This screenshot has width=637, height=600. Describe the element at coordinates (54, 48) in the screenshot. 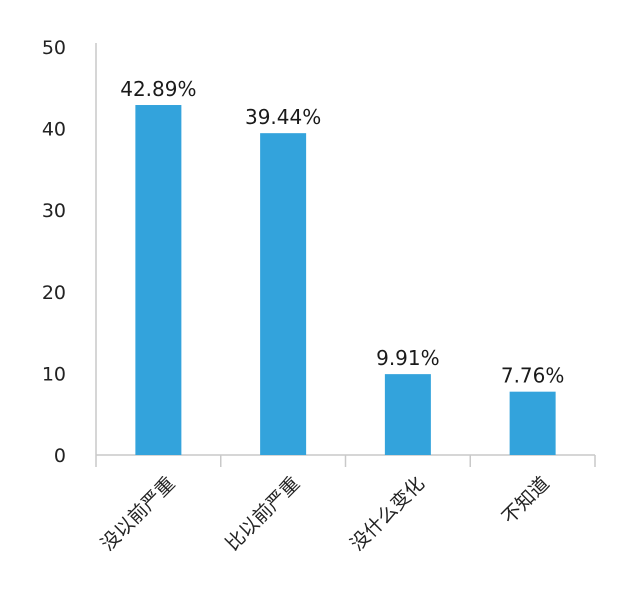

I see `y-tick-label: 50` at that location.